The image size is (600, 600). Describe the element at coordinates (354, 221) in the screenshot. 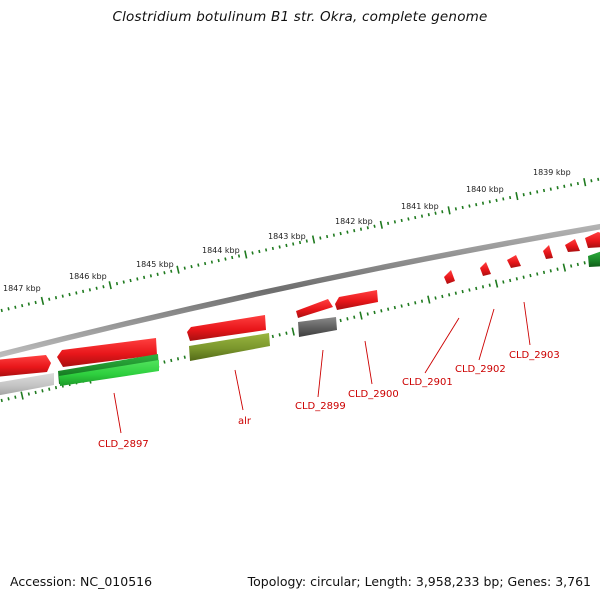

I see `scale-label-1842: 1842 kbp` at that location.